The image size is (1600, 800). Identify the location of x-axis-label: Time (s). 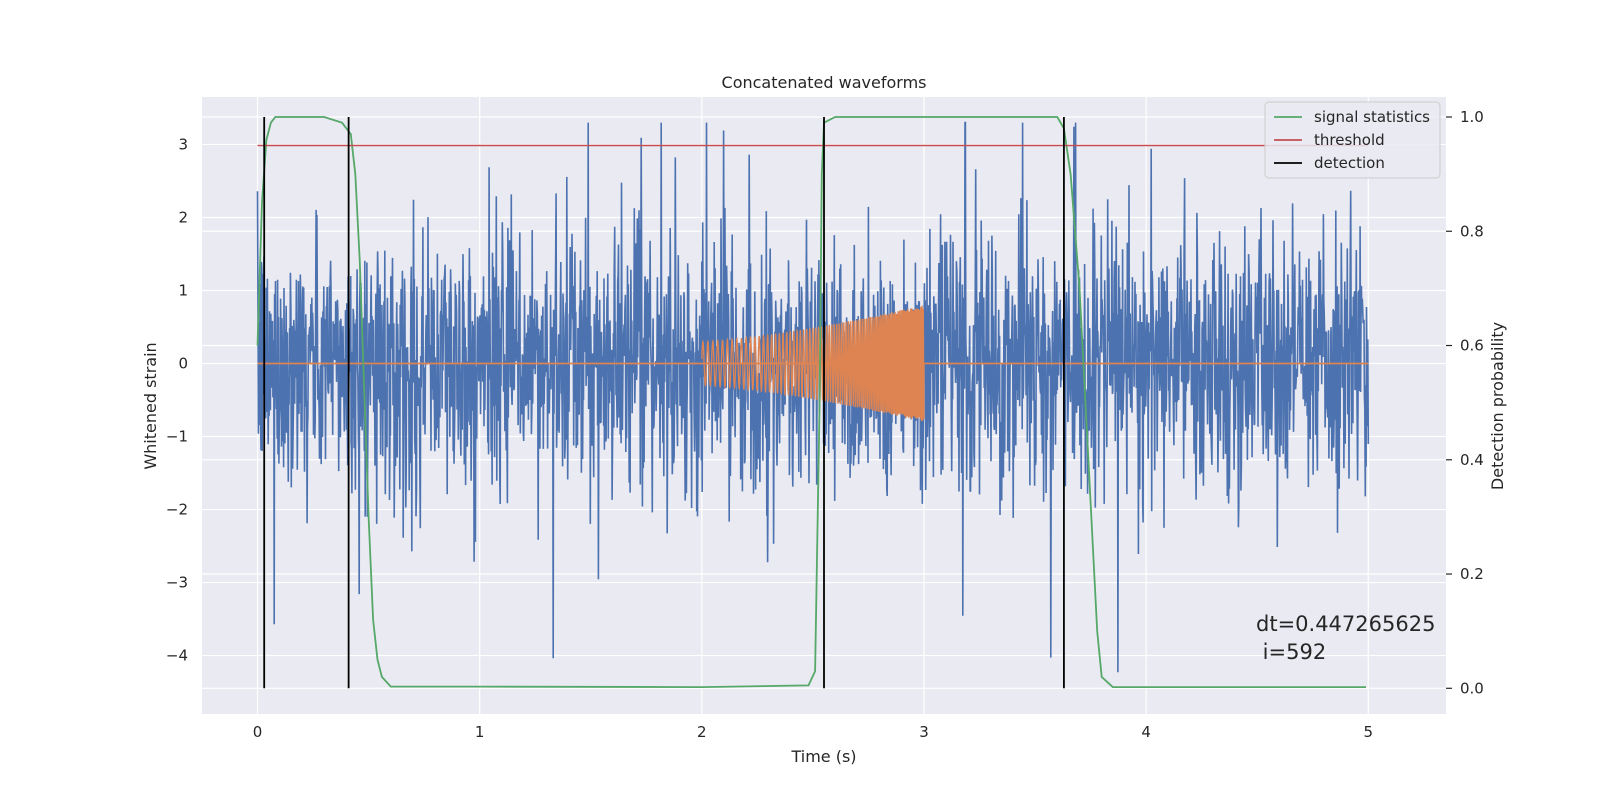
(823, 756).